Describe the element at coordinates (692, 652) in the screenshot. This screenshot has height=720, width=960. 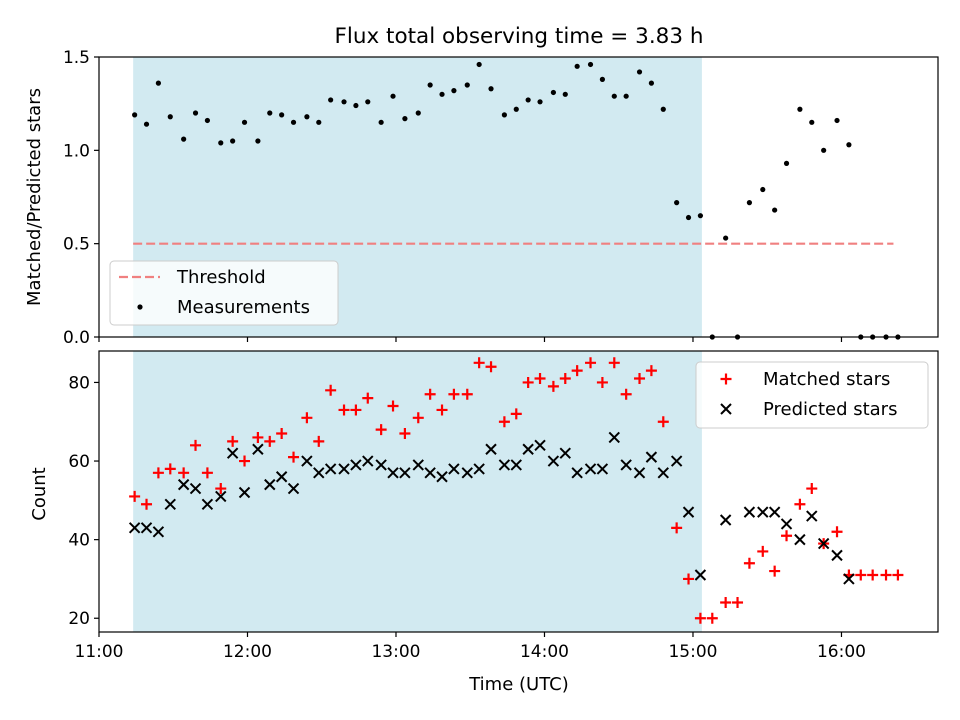
I see `x-tick-label: 15:00` at that location.